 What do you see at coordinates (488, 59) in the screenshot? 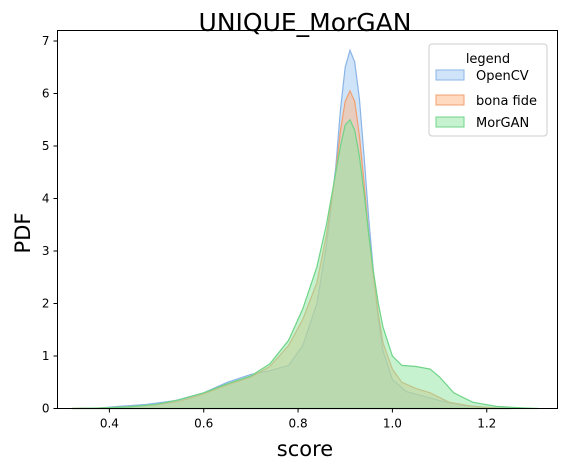
I see `legend-title: legend` at bounding box center [488, 59].